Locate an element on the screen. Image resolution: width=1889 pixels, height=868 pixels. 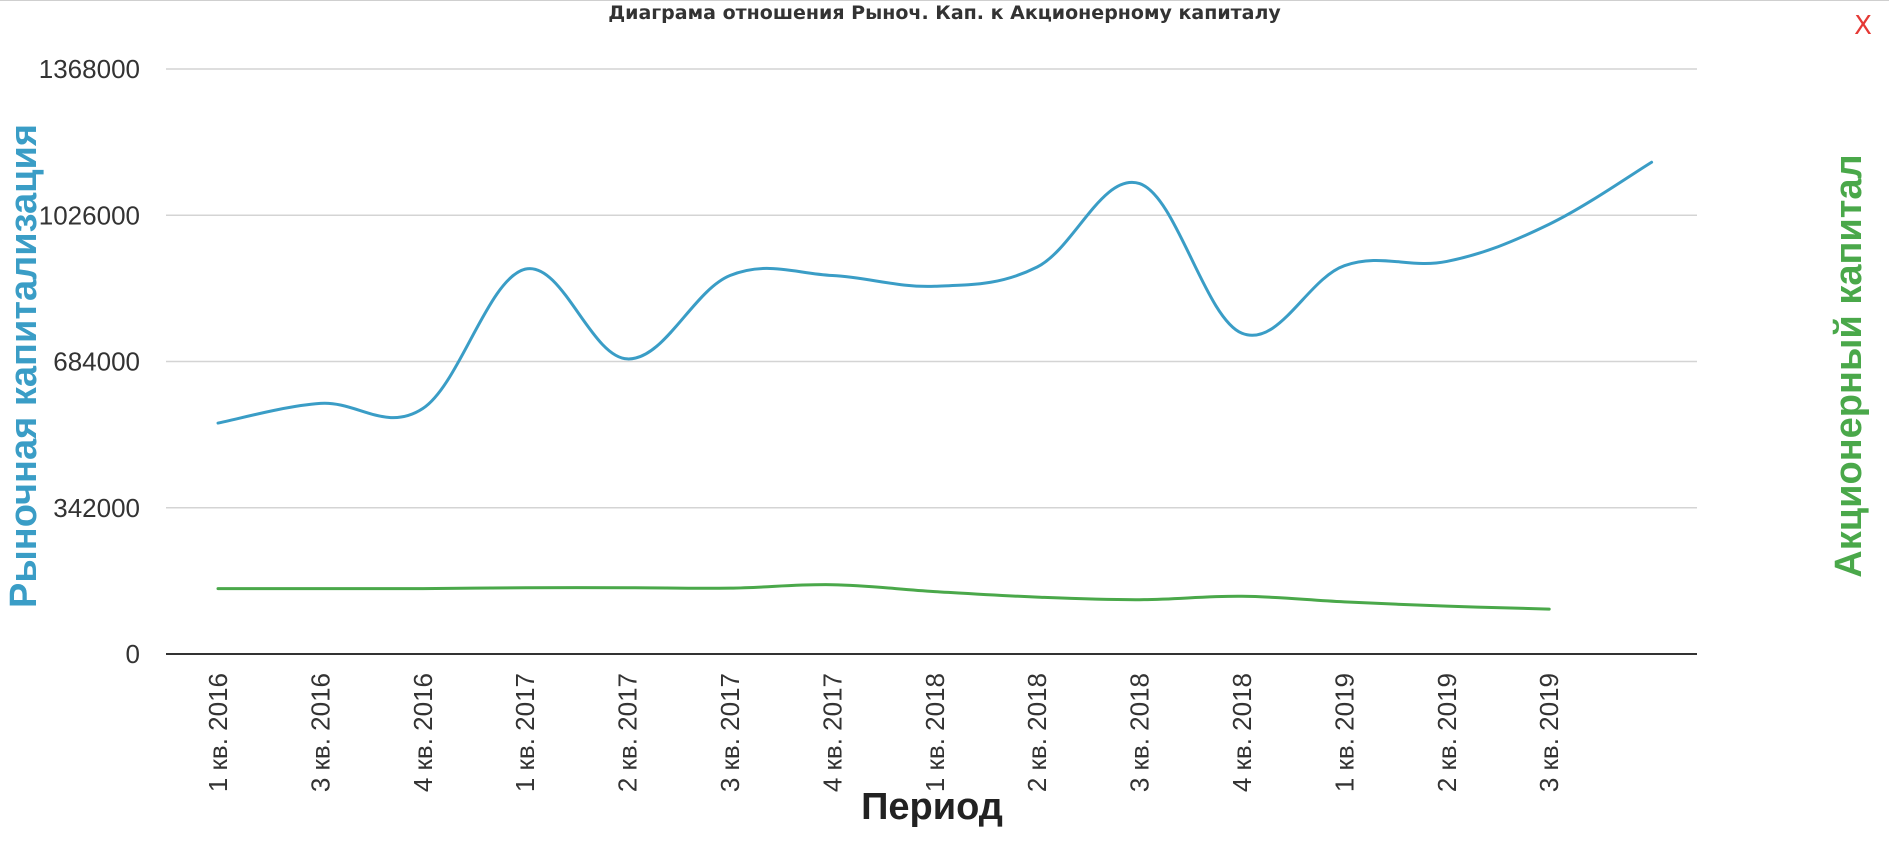
x-tick-label: 3 кв. 2019 is located at coordinates (1549, 732).